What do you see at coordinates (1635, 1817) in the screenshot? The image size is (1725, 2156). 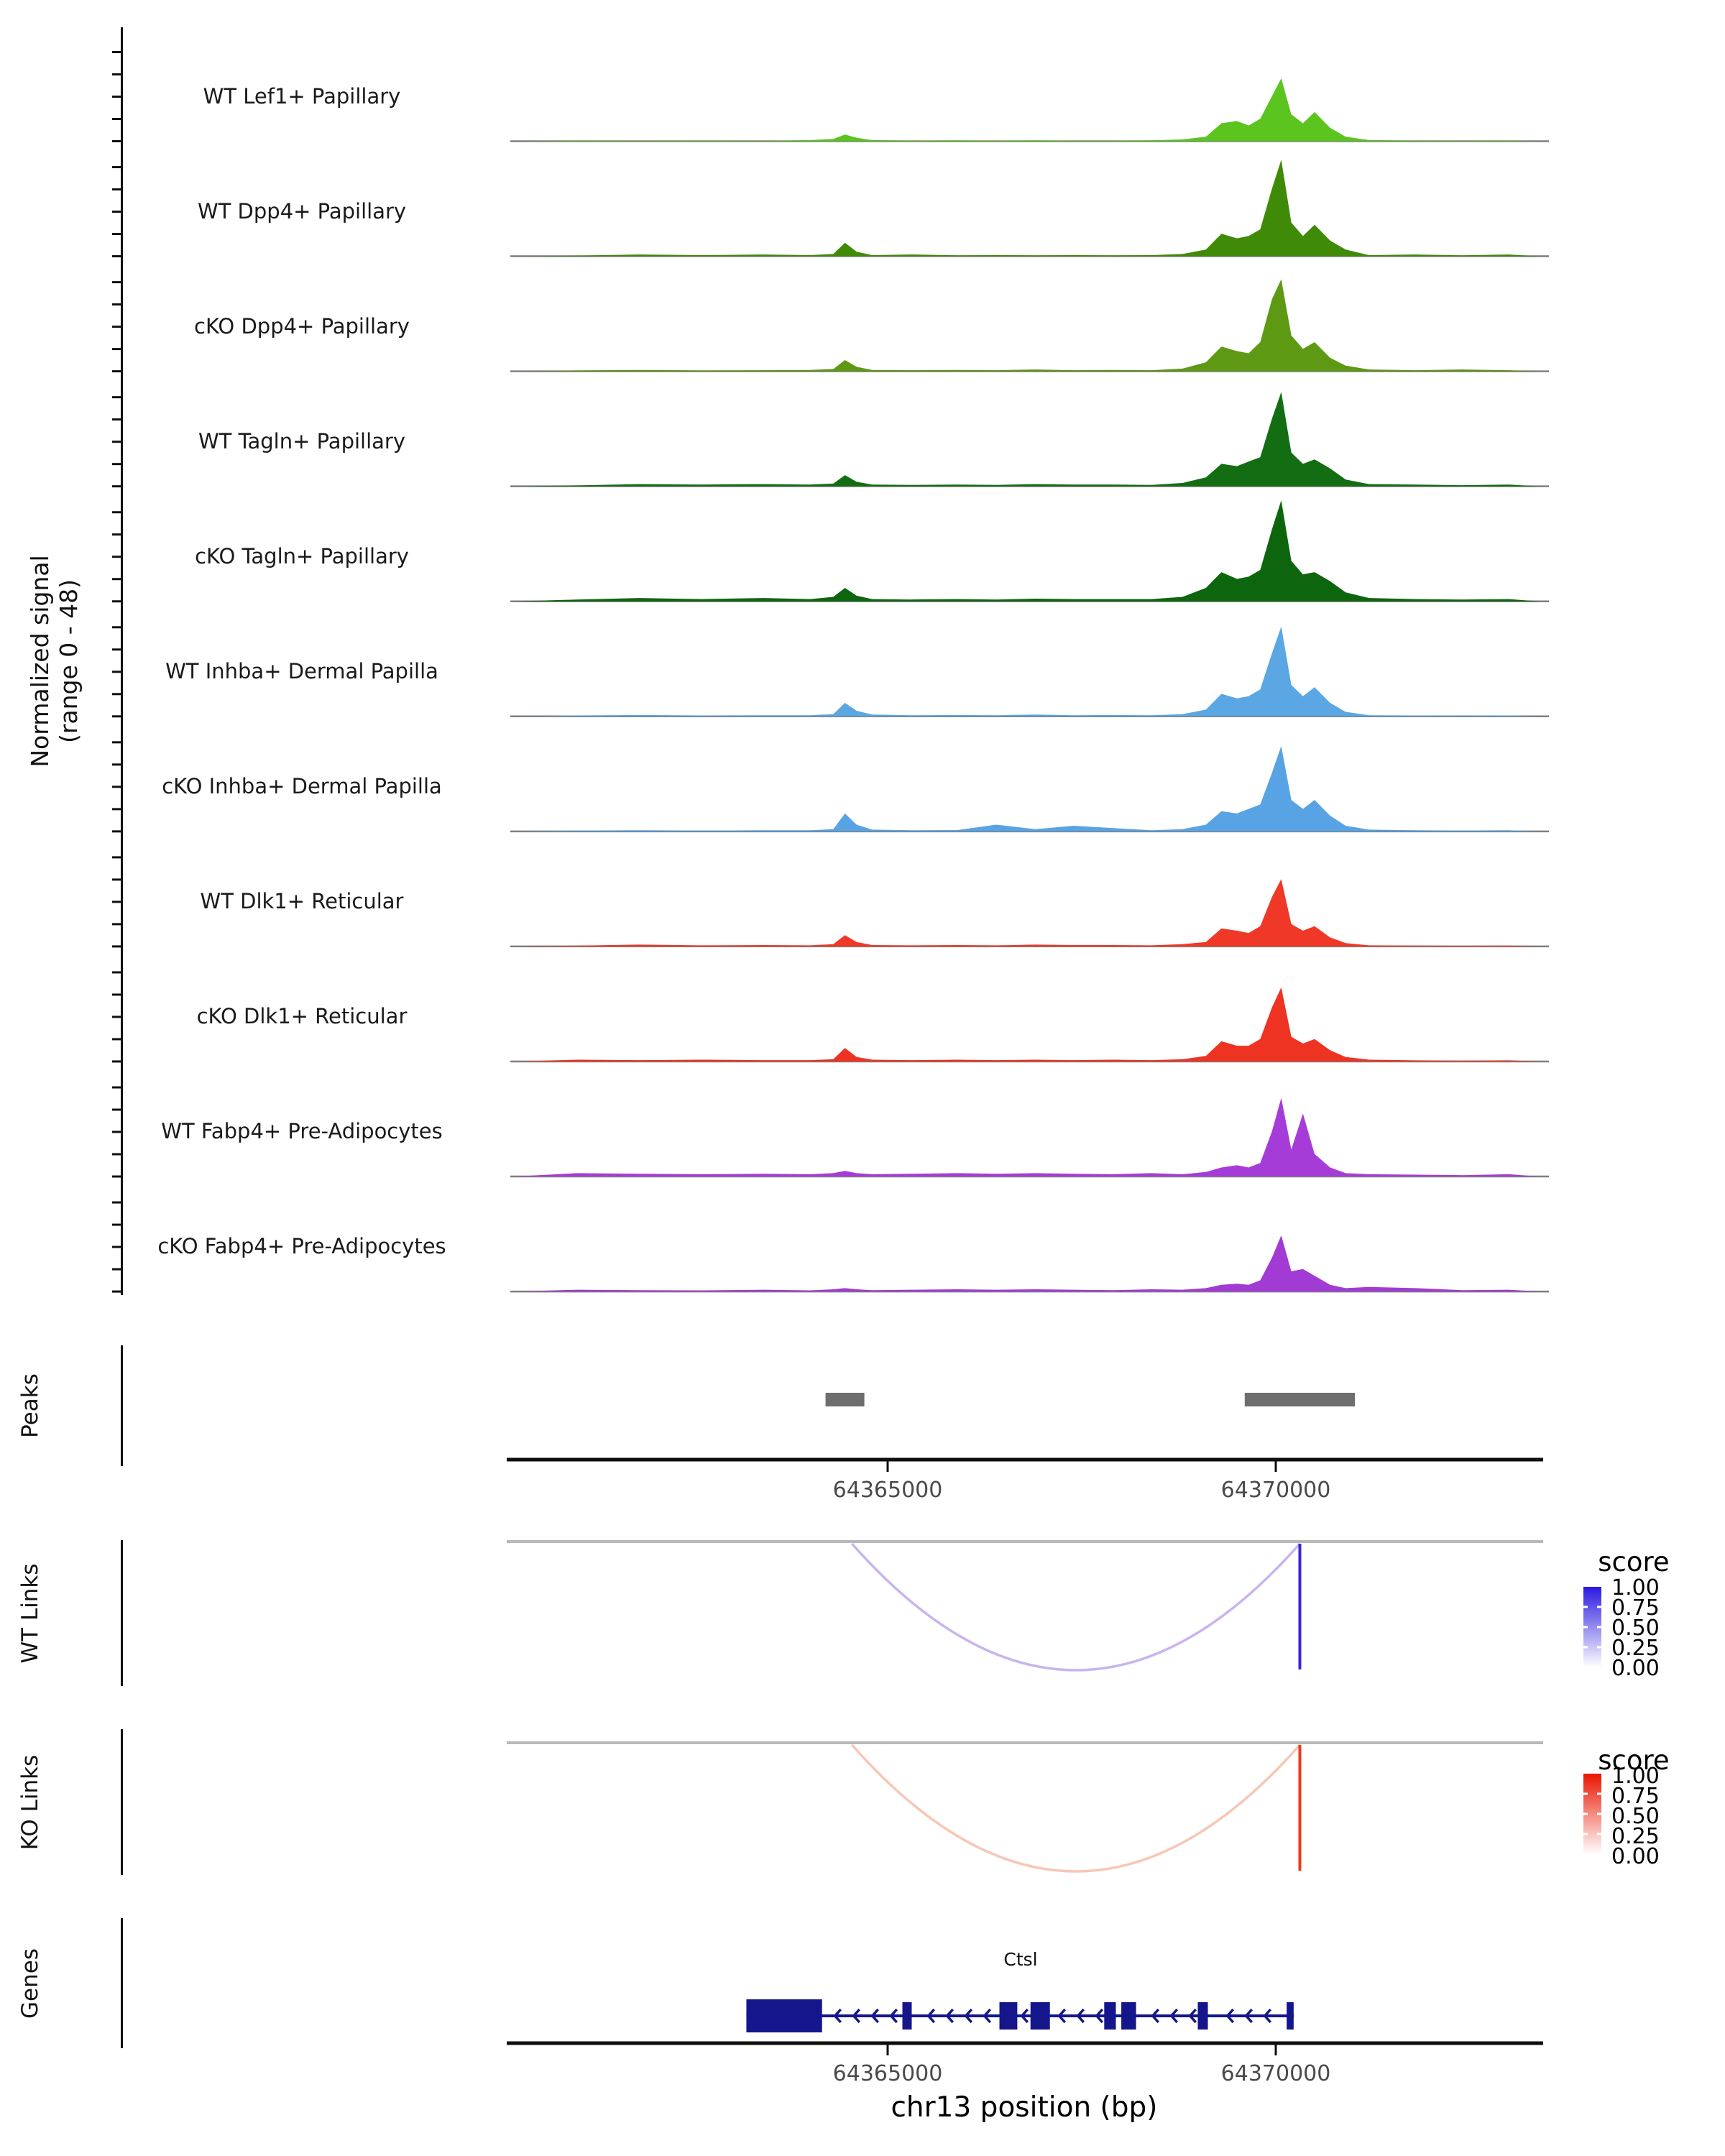 I see `ko-legend-label-050: 0.50` at bounding box center [1635, 1817].